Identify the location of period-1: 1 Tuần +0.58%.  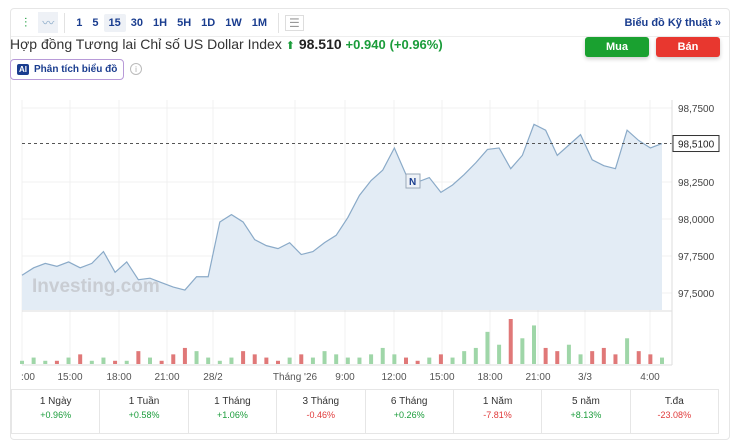
(144, 411).